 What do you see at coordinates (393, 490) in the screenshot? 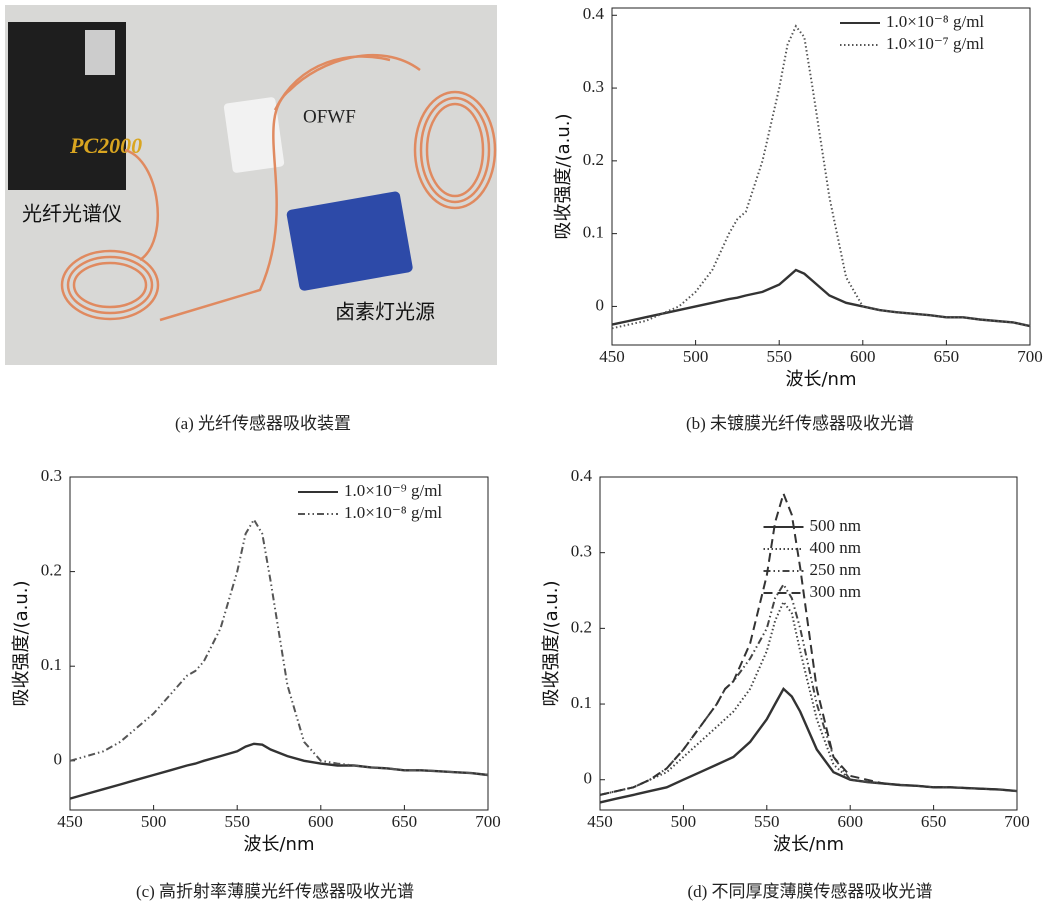
I see `legend-label: 1.0×10⁻⁹ g/ml` at bounding box center [393, 490].